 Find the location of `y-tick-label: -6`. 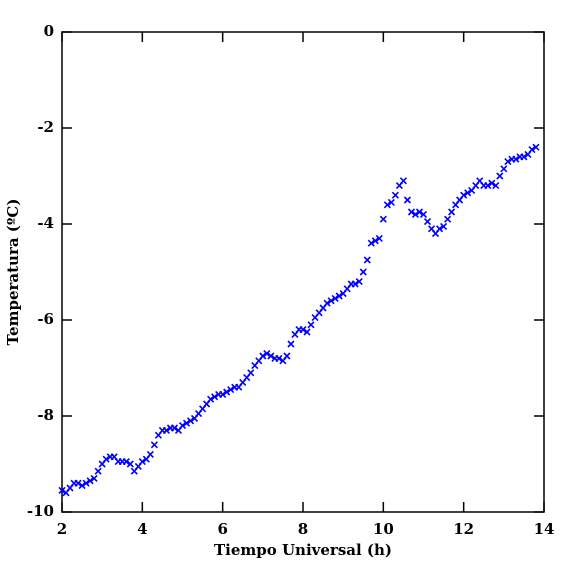

y-tick-label: -6 is located at coordinates (45, 319).